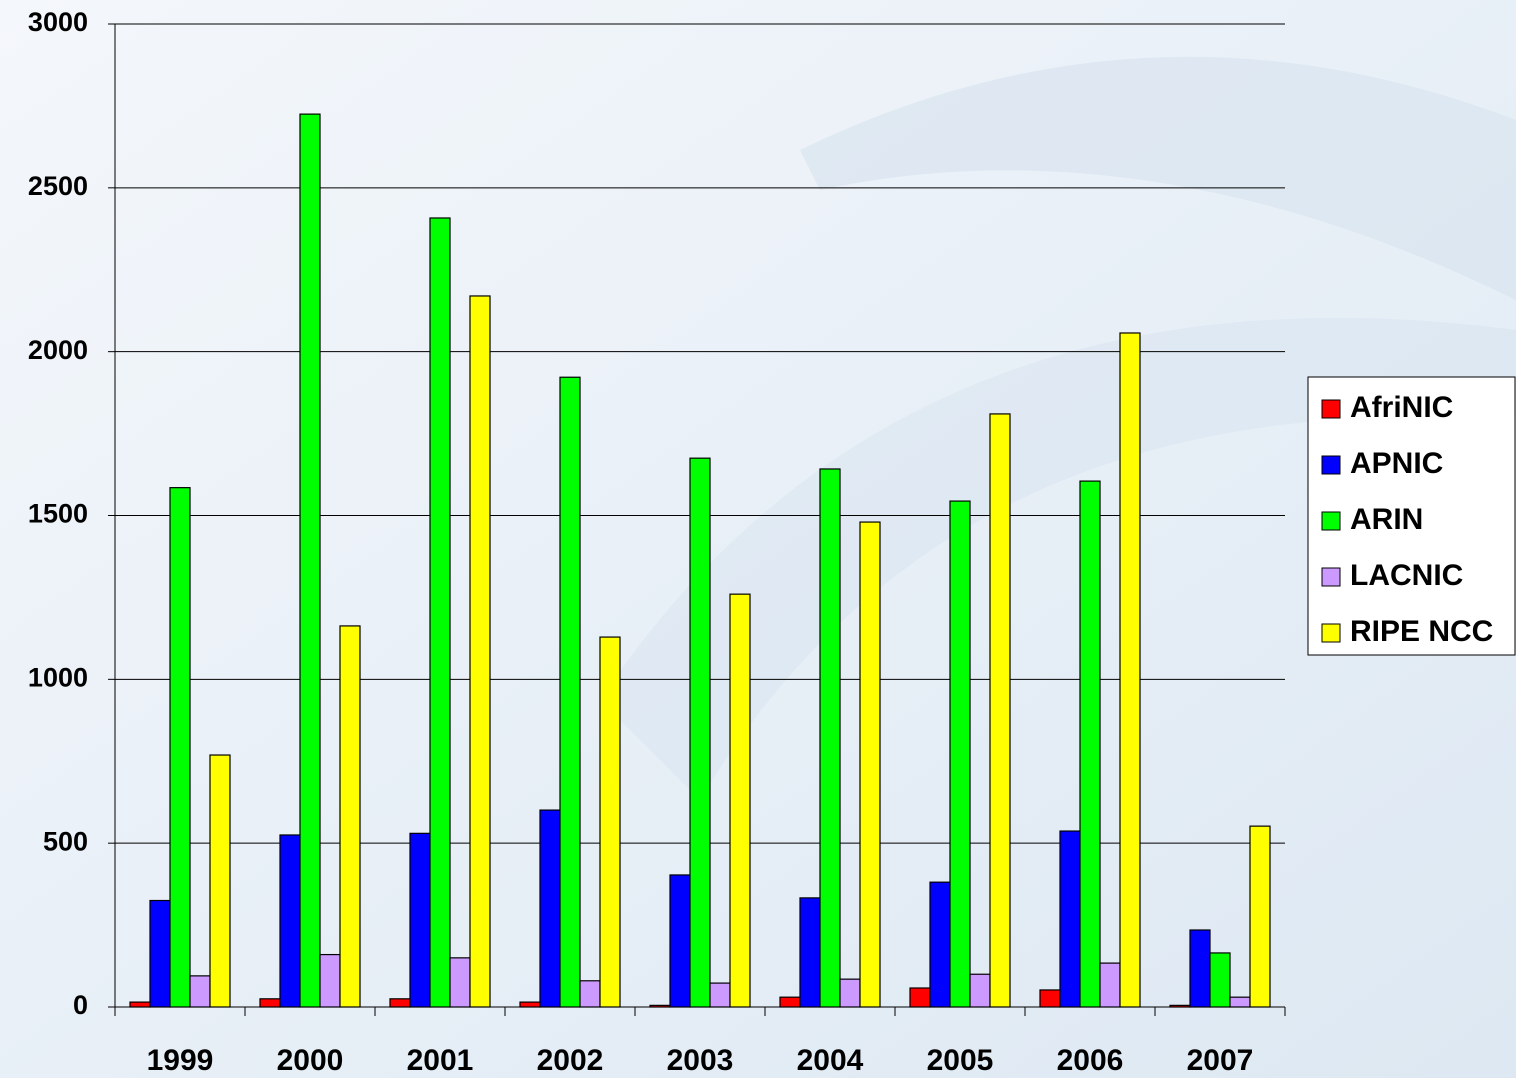 The image size is (1516, 1078). I want to click on x-tick-label: 2006, so click(1090, 1060).